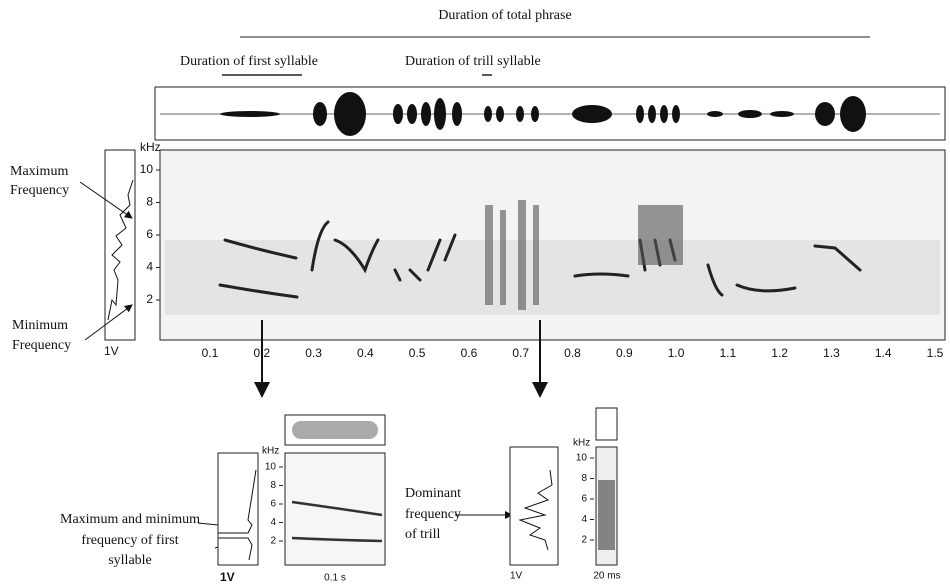 This screenshot has height=588, width=950. I want to click on trill-syllable-label: Duration of trill syllable, so click(473, 61).